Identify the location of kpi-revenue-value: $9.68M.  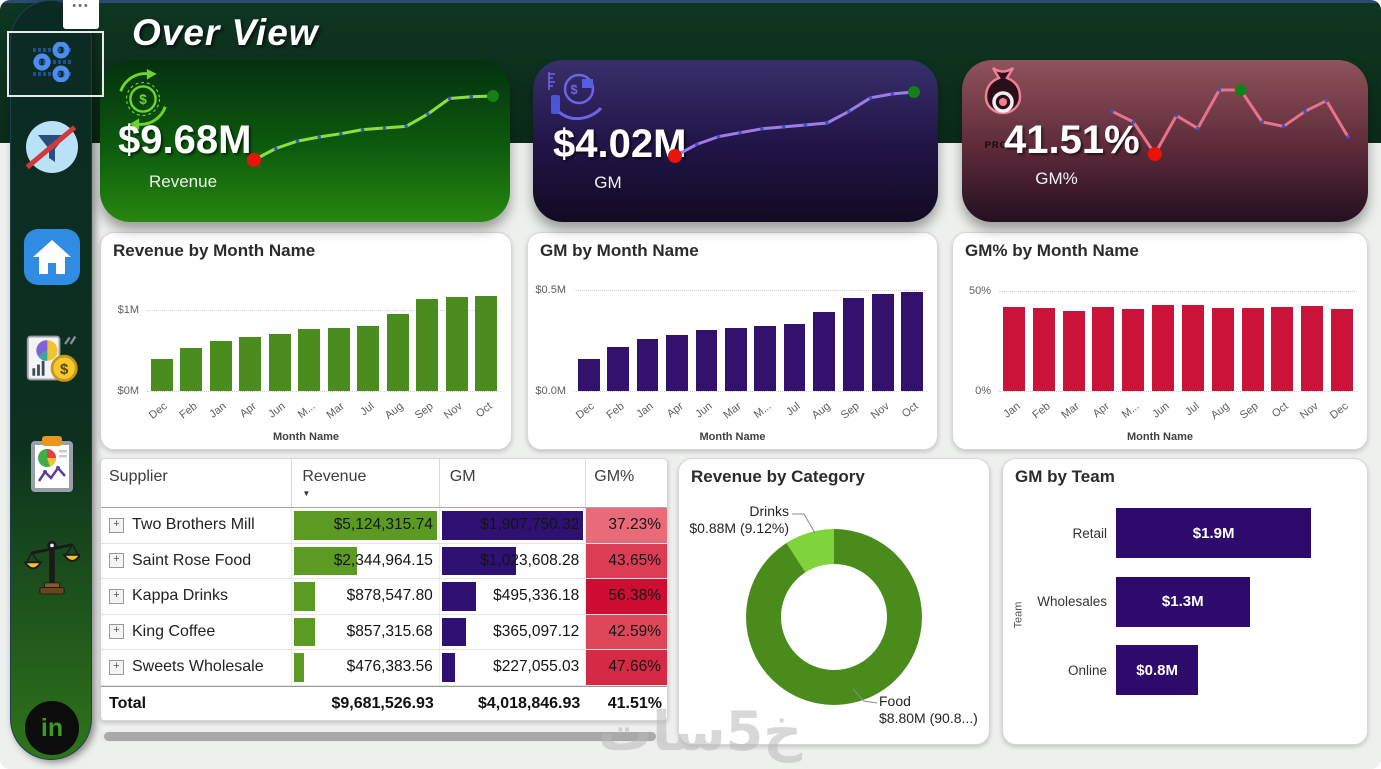
(185, 140).